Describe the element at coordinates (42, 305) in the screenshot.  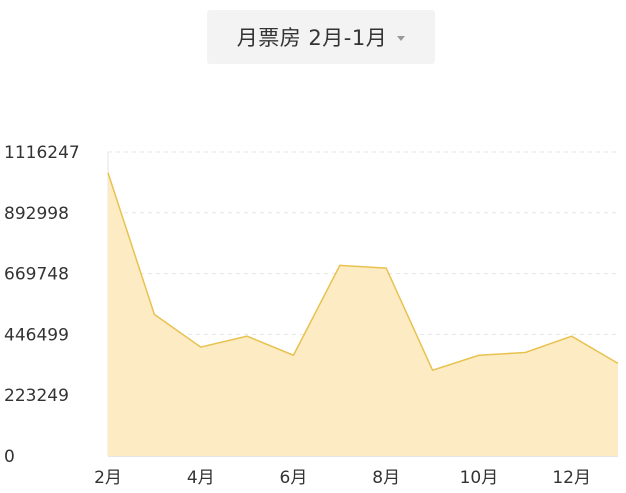
I see `y-axis-tick-labels: 0 223249 446499 669748 892998 1116247` at that location.